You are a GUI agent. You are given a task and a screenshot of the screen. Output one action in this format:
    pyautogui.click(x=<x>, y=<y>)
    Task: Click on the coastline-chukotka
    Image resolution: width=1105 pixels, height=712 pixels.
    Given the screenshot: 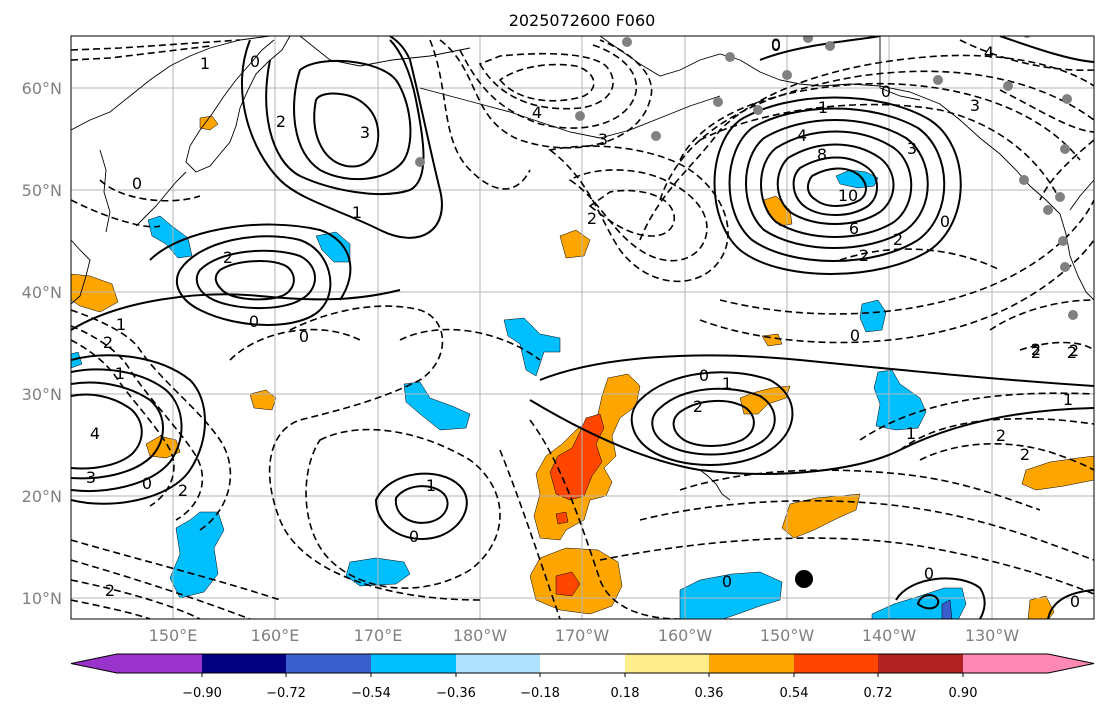 What is the action you would take?
    pyautogui.click(x=385, y=51)
    